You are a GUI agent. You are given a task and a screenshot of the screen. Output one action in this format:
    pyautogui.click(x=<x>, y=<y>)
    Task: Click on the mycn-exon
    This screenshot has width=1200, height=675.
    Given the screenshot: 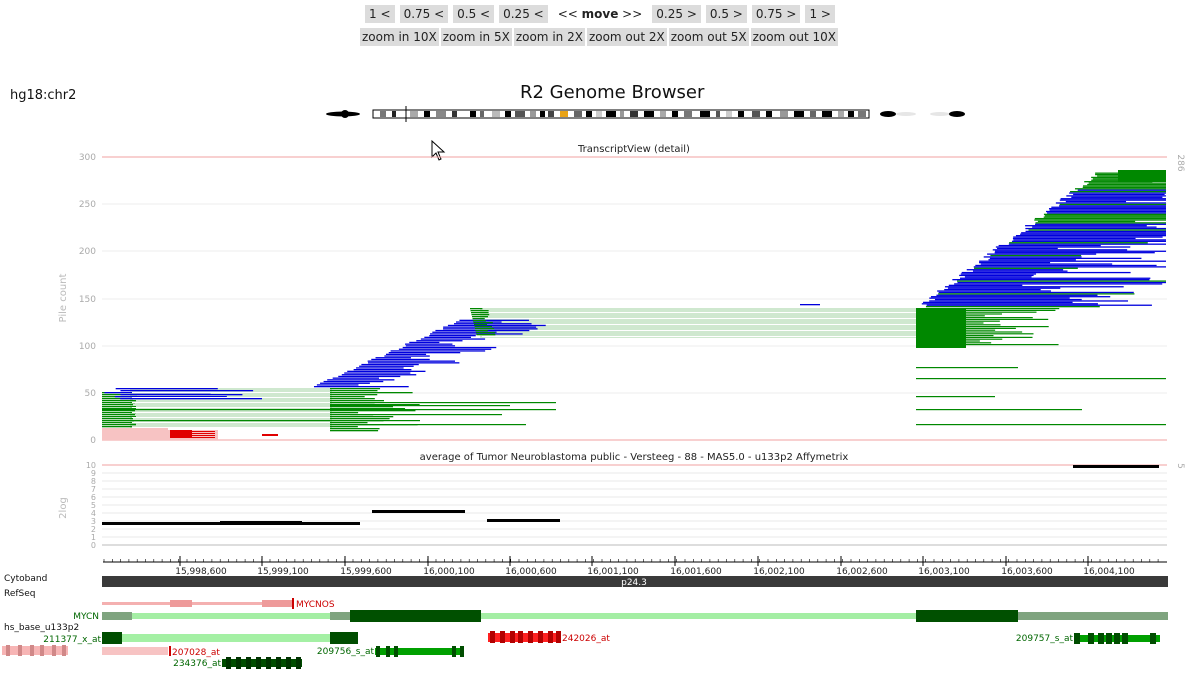 What is the action you would take?
    pyautogui.click(x=967, y=616)
    